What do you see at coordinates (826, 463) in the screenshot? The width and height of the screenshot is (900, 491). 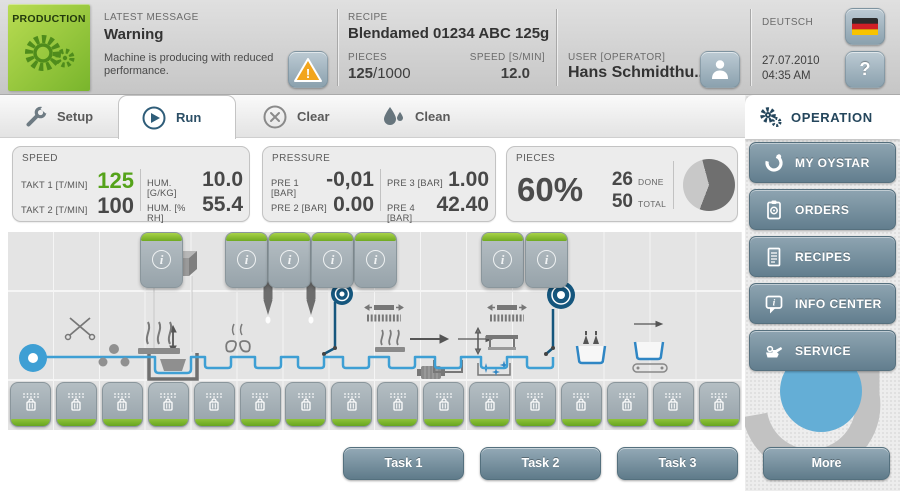 I see `more-button: More` at bounding box center [826, 463].